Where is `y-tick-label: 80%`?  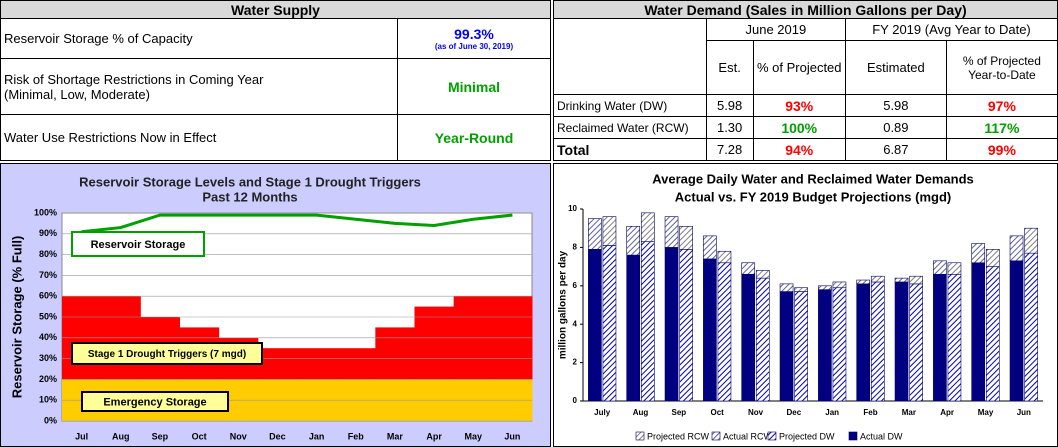
y-tick-label: 80% is located at coordinates (48, 254).